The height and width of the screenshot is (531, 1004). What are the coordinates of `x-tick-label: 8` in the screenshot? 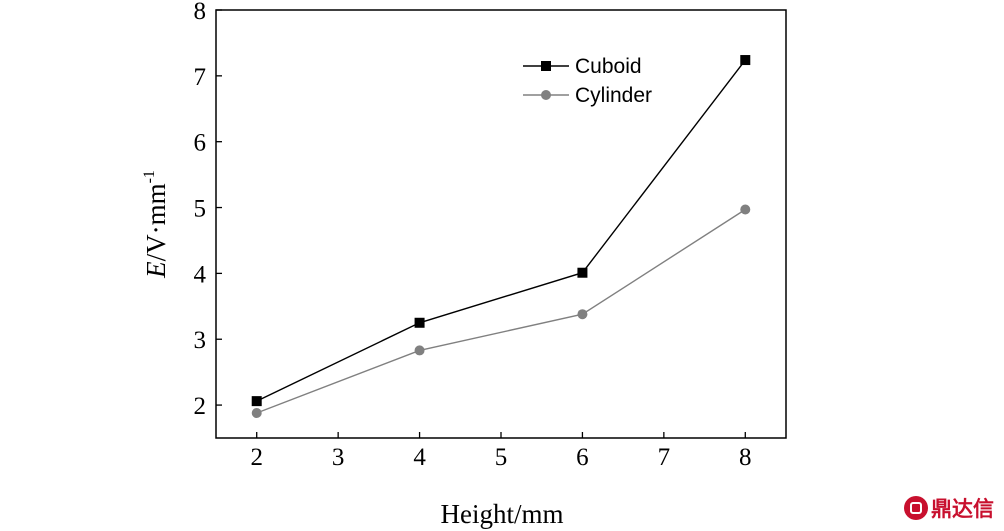 It's located at (745, 457).